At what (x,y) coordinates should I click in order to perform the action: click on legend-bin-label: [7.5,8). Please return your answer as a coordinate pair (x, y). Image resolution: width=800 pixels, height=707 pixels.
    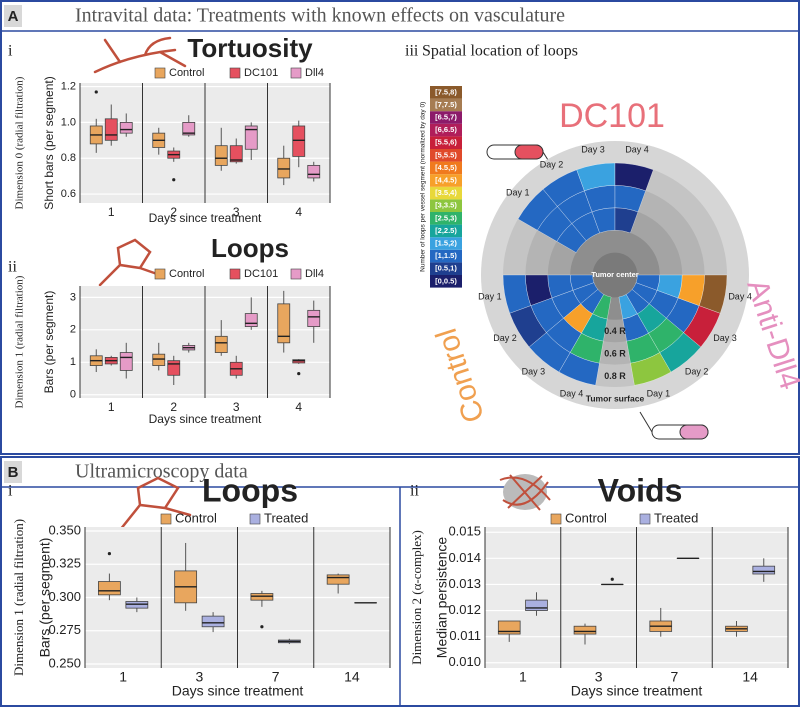
    Looking at the image, I should click on (446, 91).